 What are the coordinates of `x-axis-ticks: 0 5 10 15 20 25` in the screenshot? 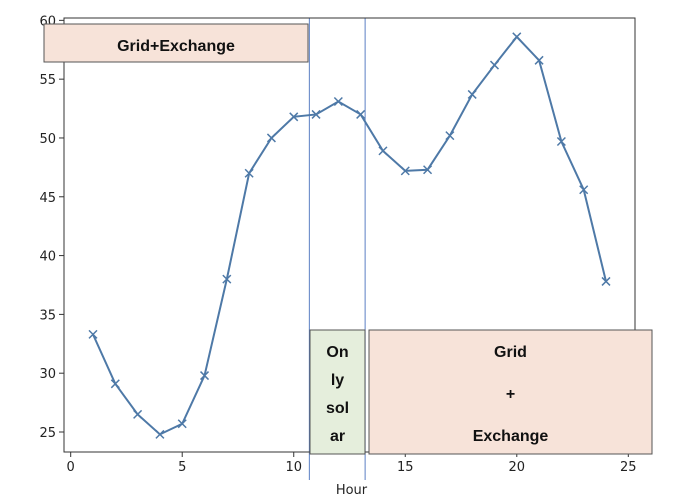 It's located at (352, 463).